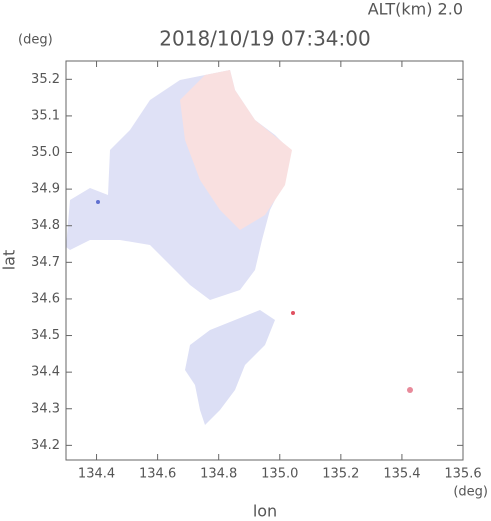 The image size is (491, 521). What do you see at coordinates (45, 225) in the screenshot?
I see `y-tick-label: 34.8` at bounding box center [45, 225].